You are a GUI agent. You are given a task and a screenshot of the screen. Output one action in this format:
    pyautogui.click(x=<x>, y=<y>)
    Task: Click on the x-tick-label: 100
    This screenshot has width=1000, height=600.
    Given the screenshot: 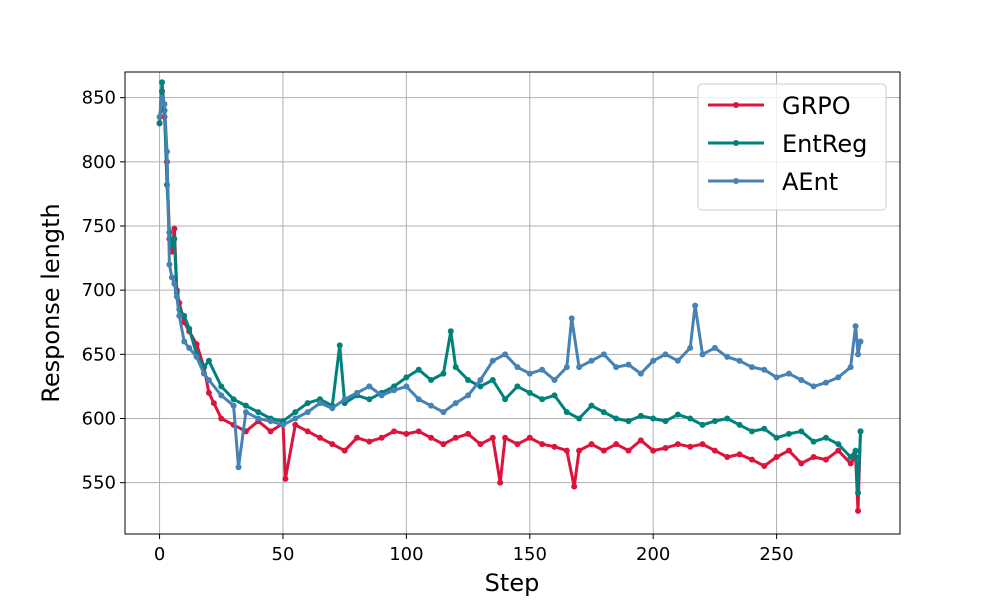 What is the action you would take?
    pyautogui.click(x=406, y=554)
    